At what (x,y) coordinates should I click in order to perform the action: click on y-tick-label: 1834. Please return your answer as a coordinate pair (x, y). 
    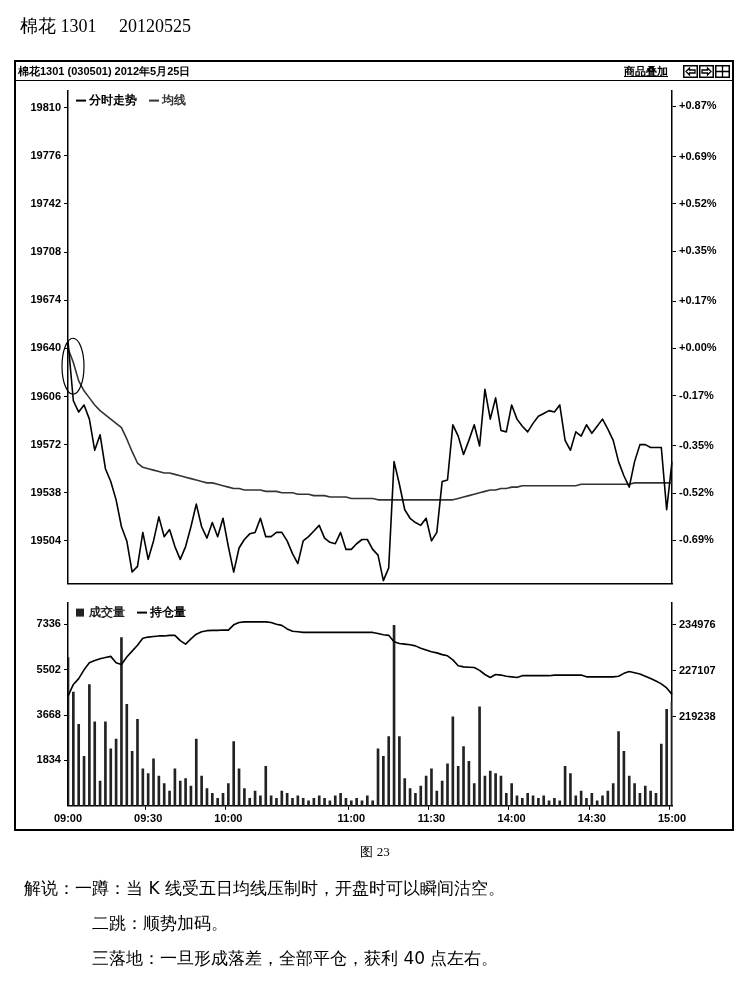
    Looking at the image, I should click on (49, 759).